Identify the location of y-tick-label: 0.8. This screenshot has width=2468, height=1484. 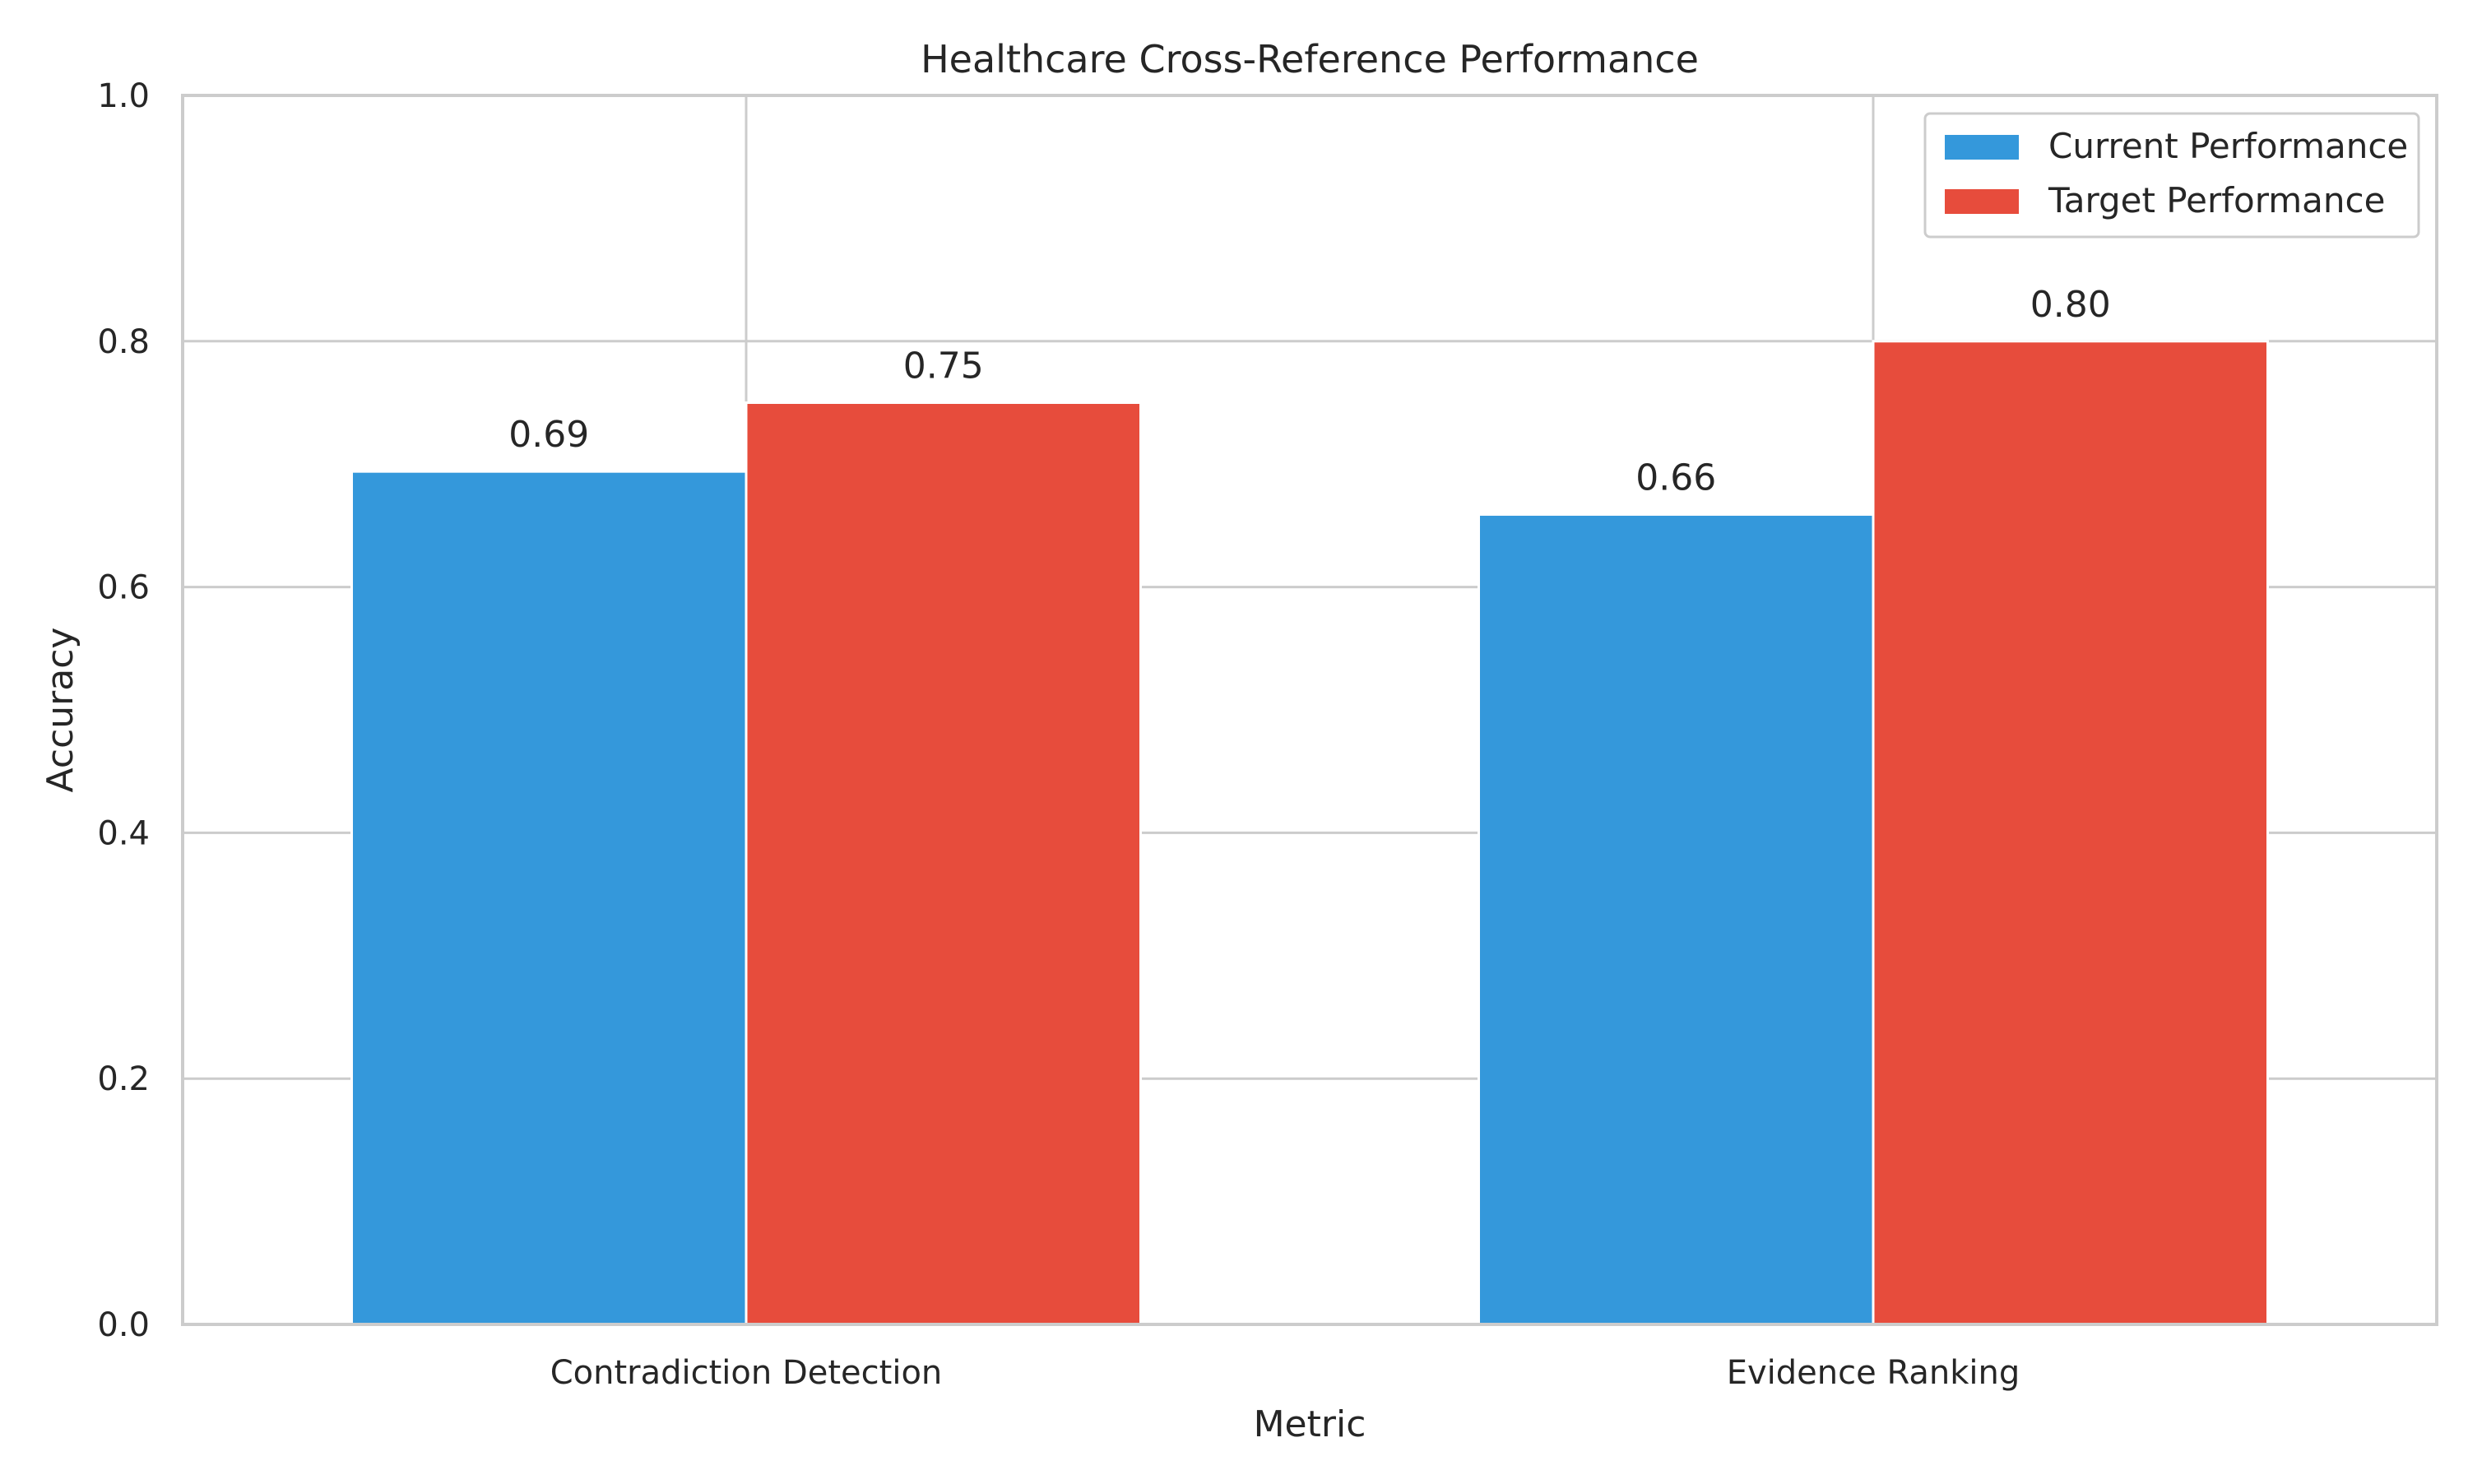
(124, 342).